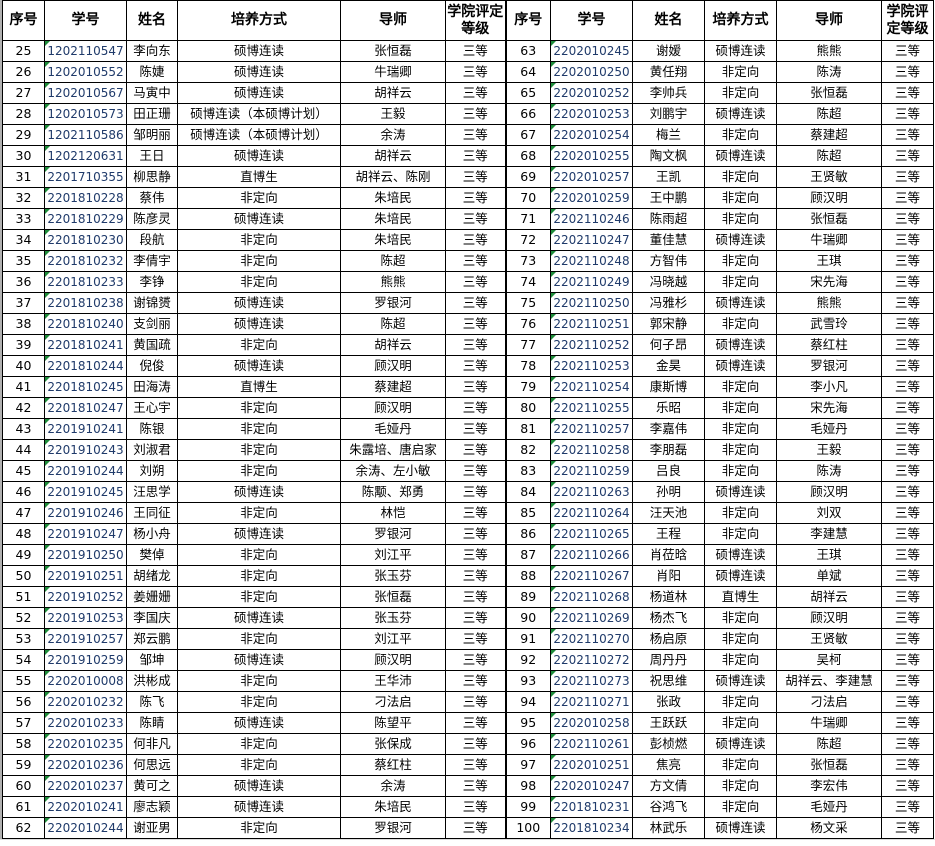 The width and height of the screenshot is (935, 846). Describe the element at coordinates (85, 828) in the screenshot. I see `cell-student-id: 2202010244` at that location.